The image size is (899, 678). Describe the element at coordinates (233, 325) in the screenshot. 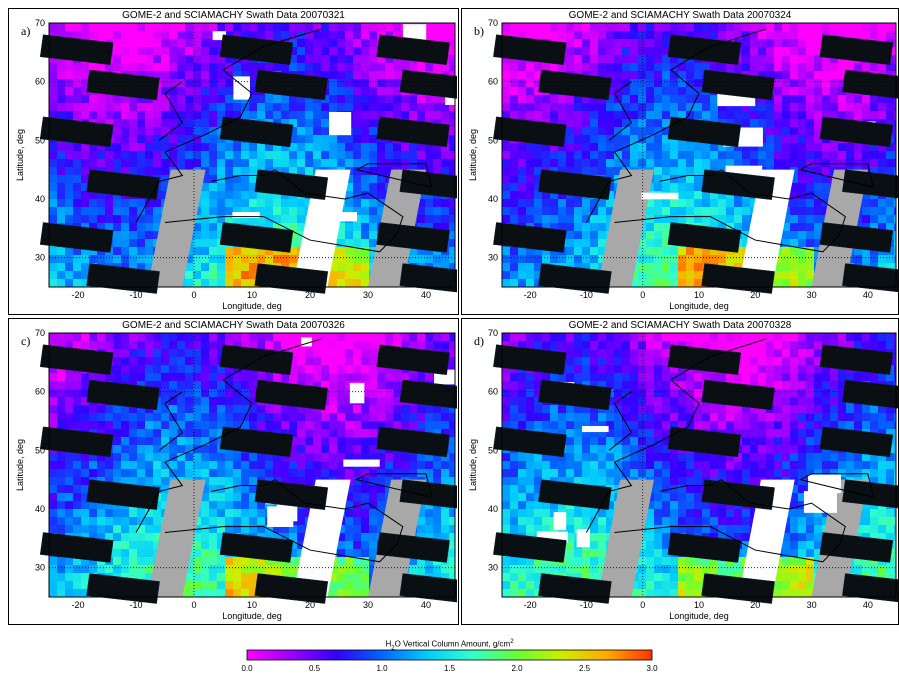

I see `panel-title: GOME-2 and SCIAMACHY Swath Data 20070326` at that location.